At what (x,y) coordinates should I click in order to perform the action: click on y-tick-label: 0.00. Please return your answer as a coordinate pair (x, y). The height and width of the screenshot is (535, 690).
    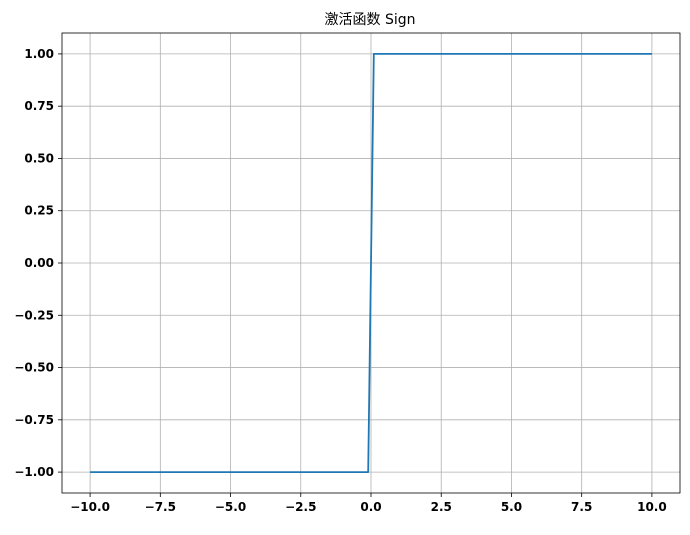
    Looking at the image, I should click on (39, 263).